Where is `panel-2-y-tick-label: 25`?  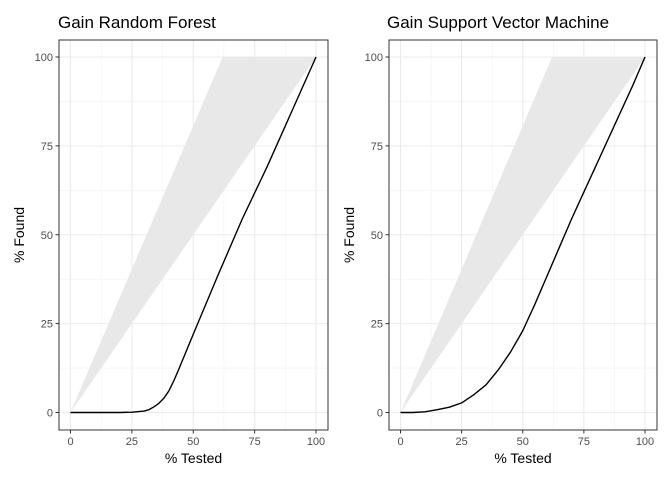 panel-2-y-tick-label: 25 is located at coordinates (377, 325).